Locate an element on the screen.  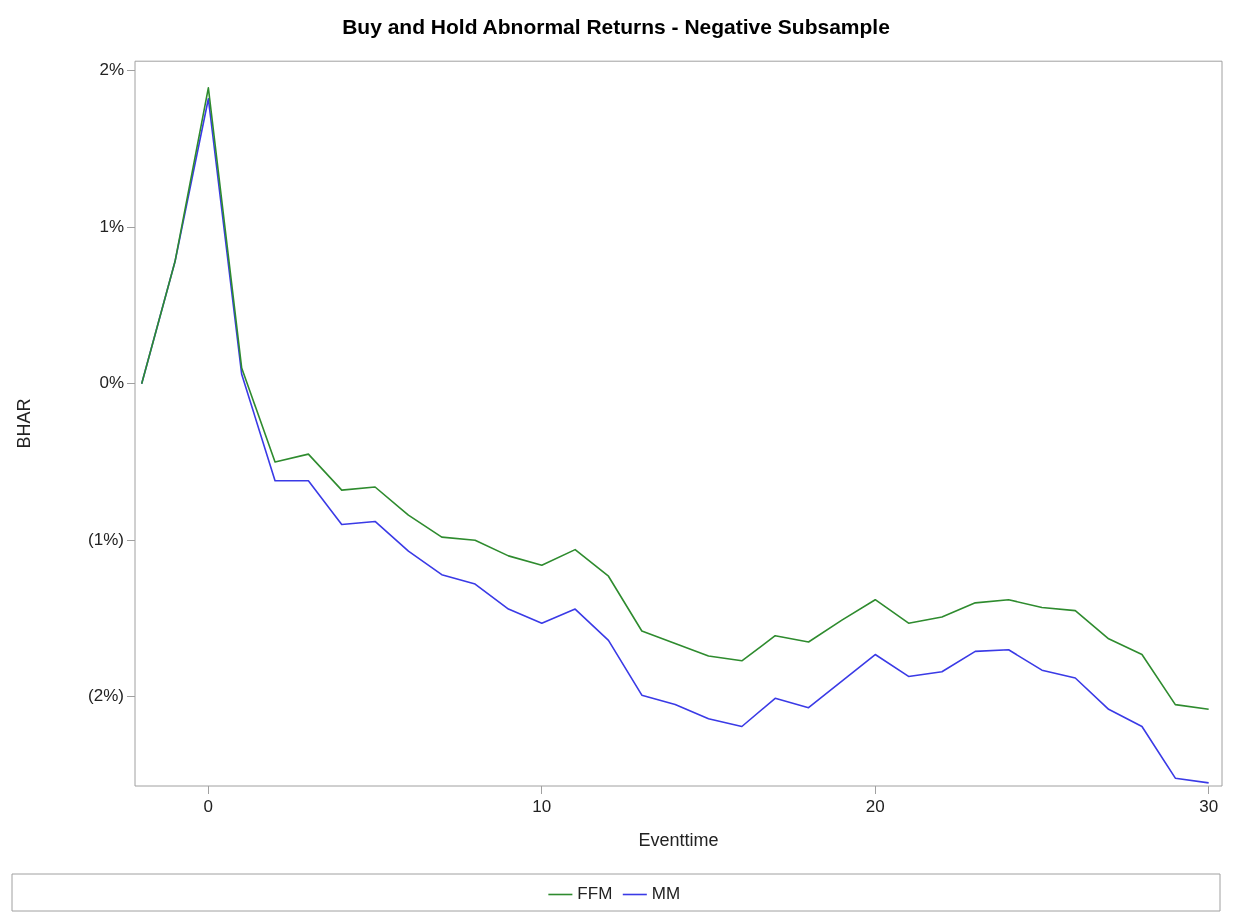
chart-title: Buy and Hold Abnormal Returns - Negative Subsample is located at coordinates (616, 27).